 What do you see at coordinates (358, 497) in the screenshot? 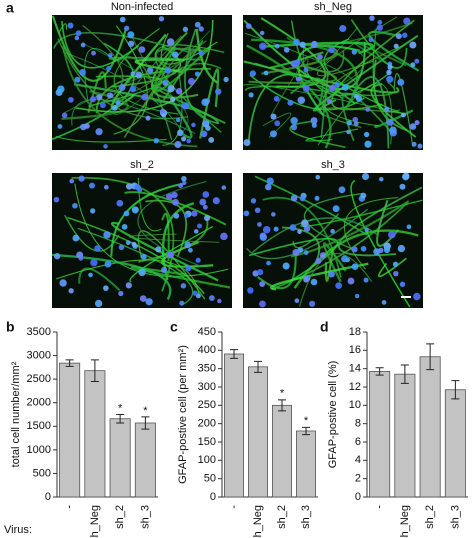
I see `y-tick-label: 0` at bounding box center [358, 497].